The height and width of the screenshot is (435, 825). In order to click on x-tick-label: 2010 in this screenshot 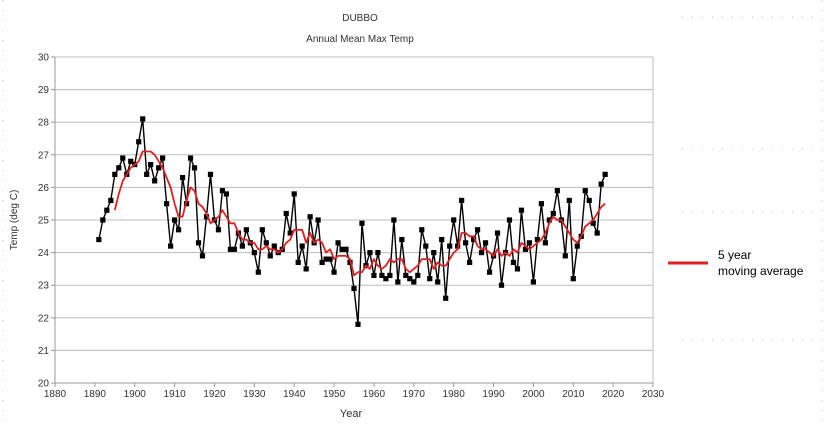, I will do `click(573, 394)`.